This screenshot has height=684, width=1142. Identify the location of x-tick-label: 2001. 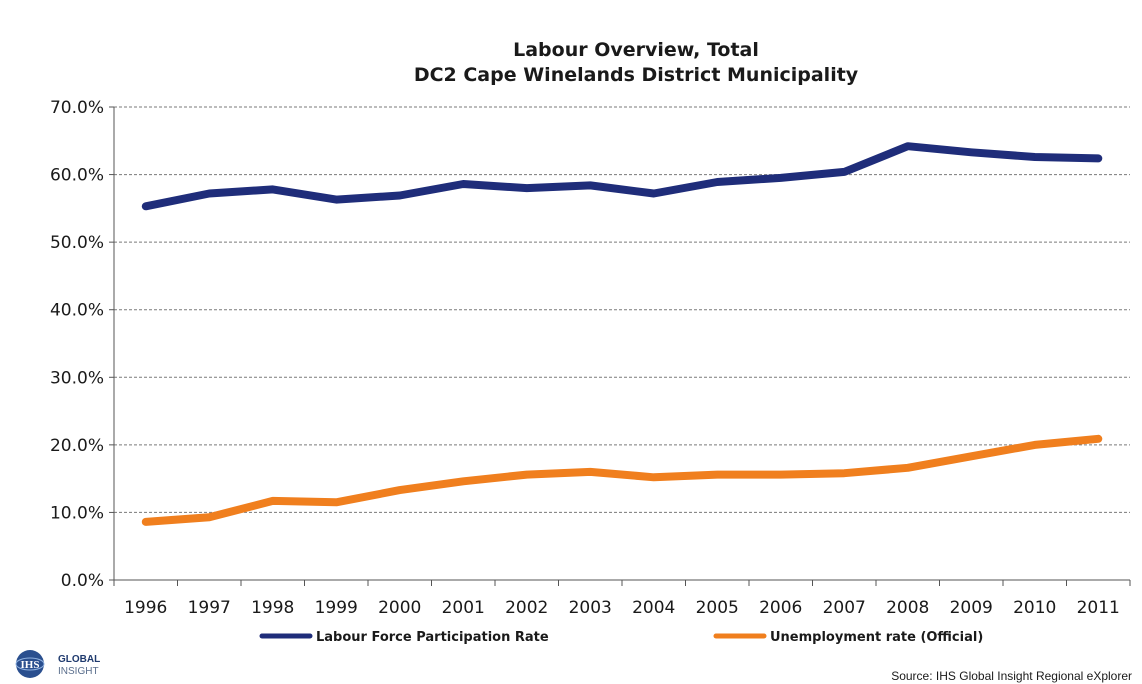
(463, 608).